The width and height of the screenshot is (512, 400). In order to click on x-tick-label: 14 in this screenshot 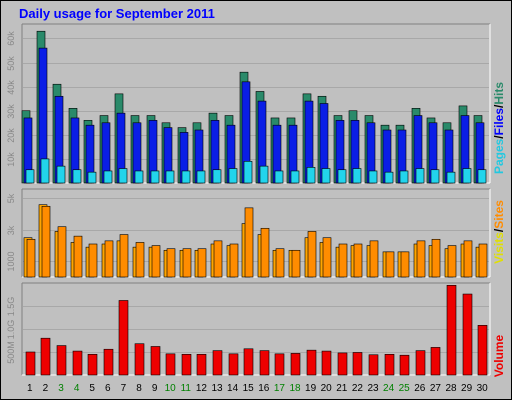, I will do `click(233, 388)`.